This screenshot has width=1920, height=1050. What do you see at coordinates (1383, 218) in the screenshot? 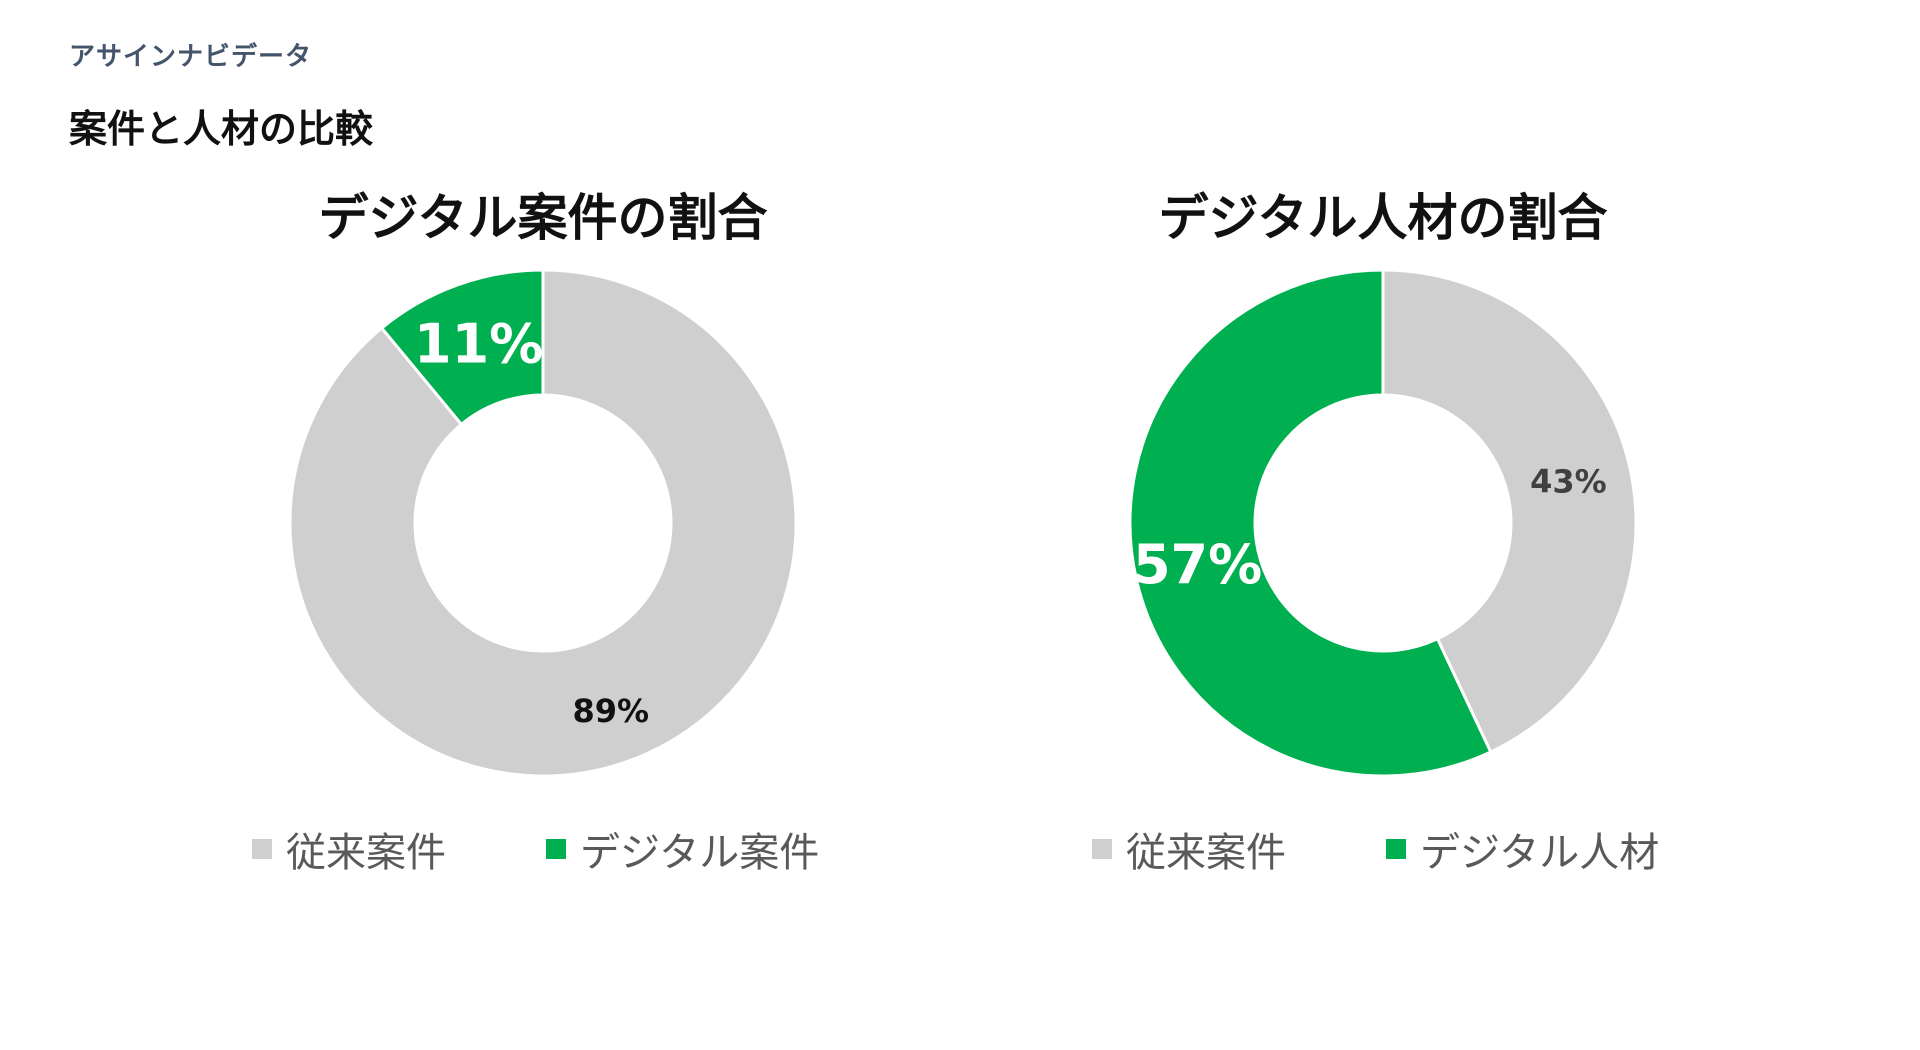
I see `chart-title-digital-talent: デジタル人材の割合` at bounding box center [1383, 218].